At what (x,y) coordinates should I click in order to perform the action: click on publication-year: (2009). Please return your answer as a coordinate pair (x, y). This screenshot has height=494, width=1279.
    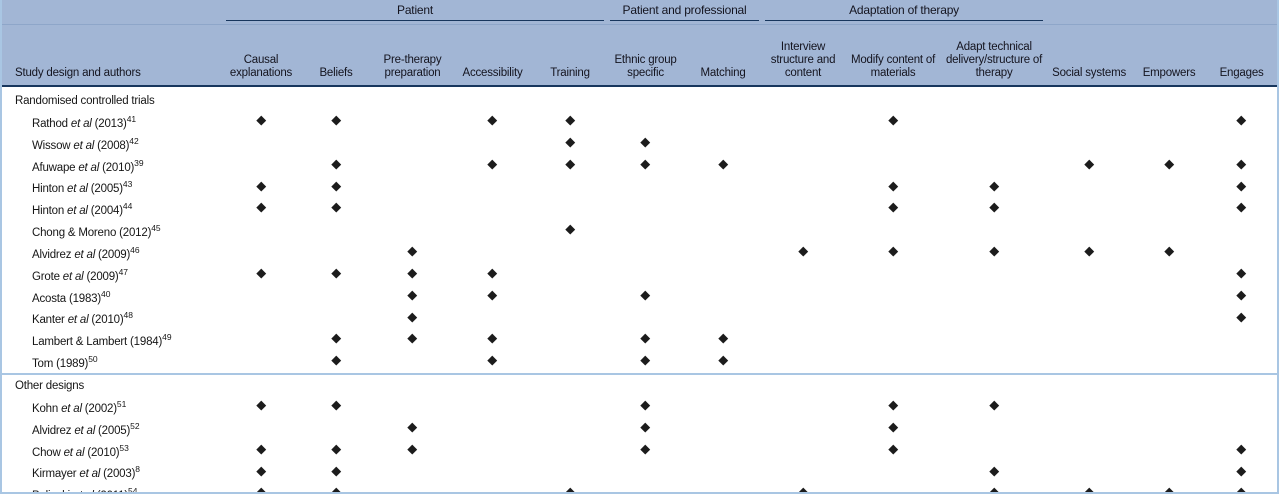
    Looking at the image, I should click on (113, 254).